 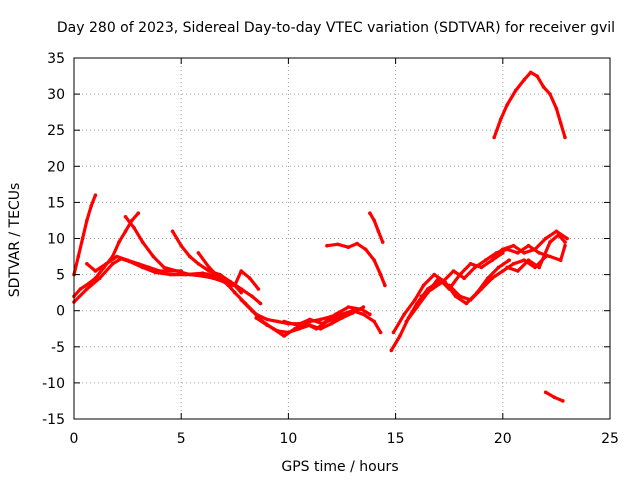 What do you see at coordinates (56, 203) in the screenshot?
I see `y-tick-label: 15` at bounding box center [56, 203].